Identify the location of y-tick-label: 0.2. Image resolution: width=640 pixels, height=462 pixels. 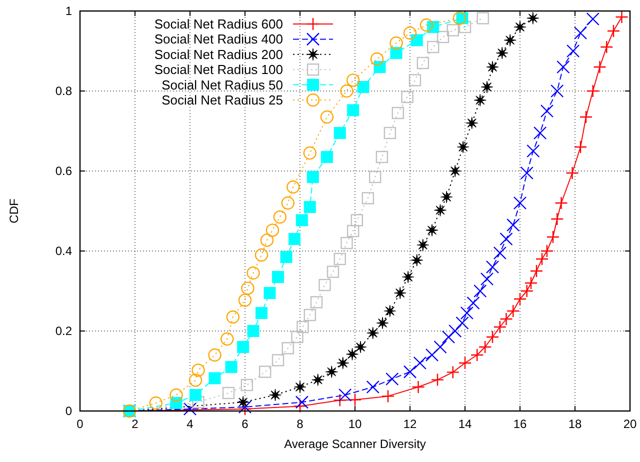
(63, 331).